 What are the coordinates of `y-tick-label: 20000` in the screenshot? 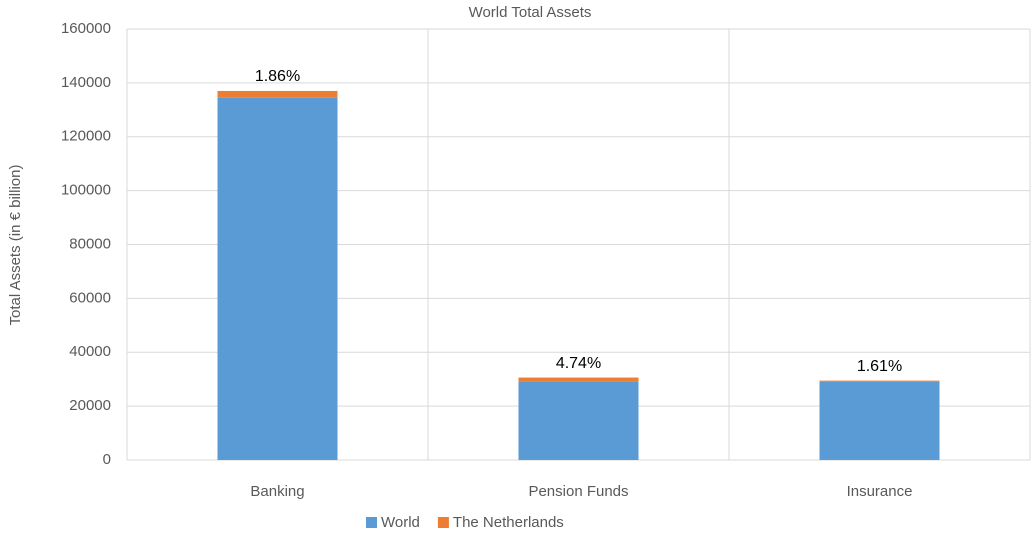 It's located at (90, 405).